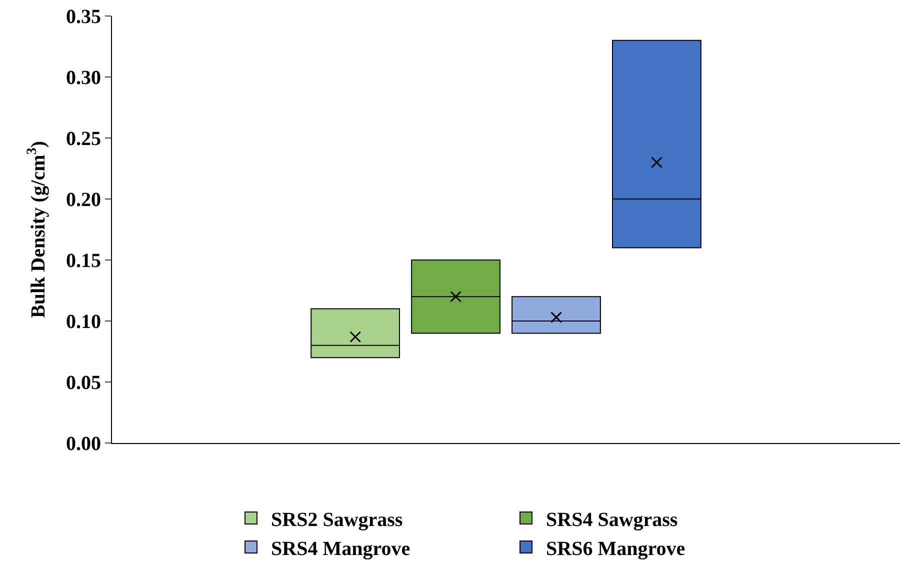 This screenshot has width=902, height=573. Describe the element at coordinates (83, 139) in the screenshot. I see `y-tick-label: 0.25` at that location.